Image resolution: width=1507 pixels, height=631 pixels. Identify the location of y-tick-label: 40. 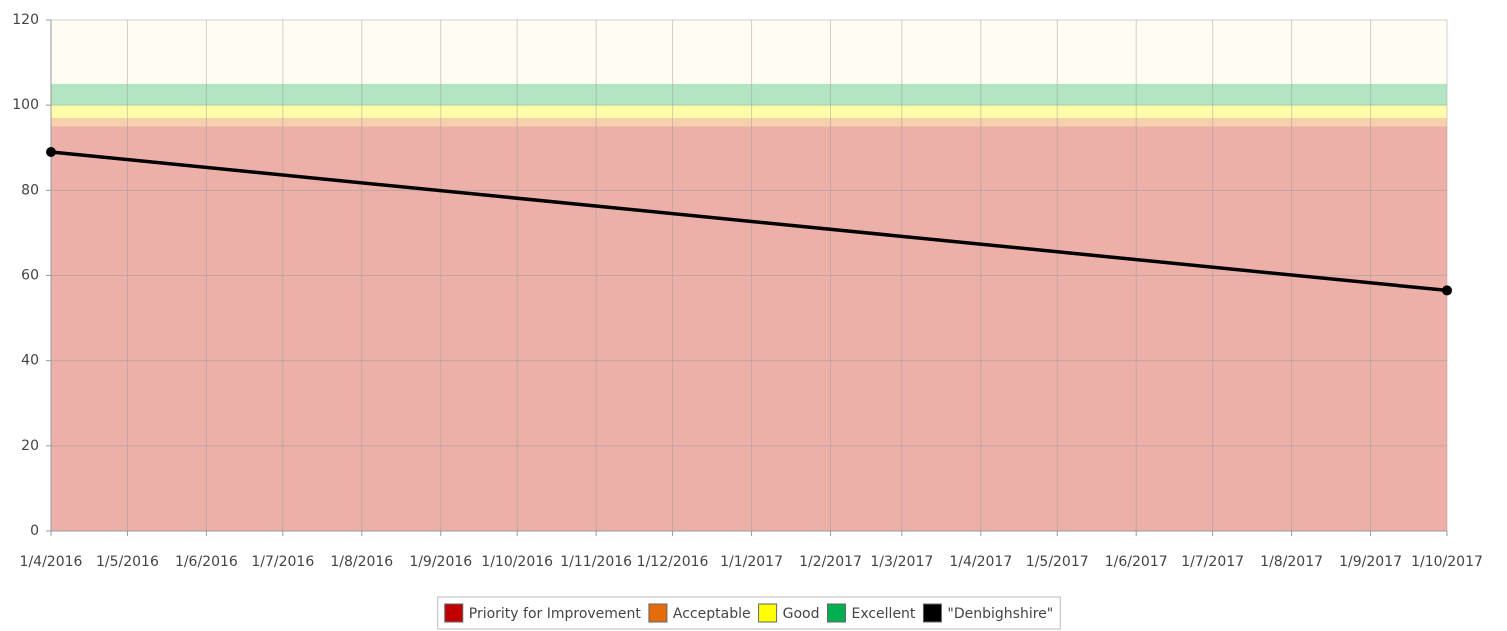
(30, 361).